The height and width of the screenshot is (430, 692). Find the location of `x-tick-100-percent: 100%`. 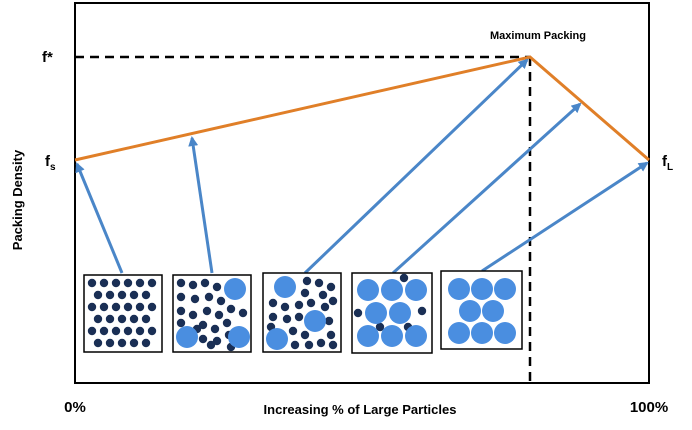

x-tick-100-percent: 100% is located at coordinates (649, 407).